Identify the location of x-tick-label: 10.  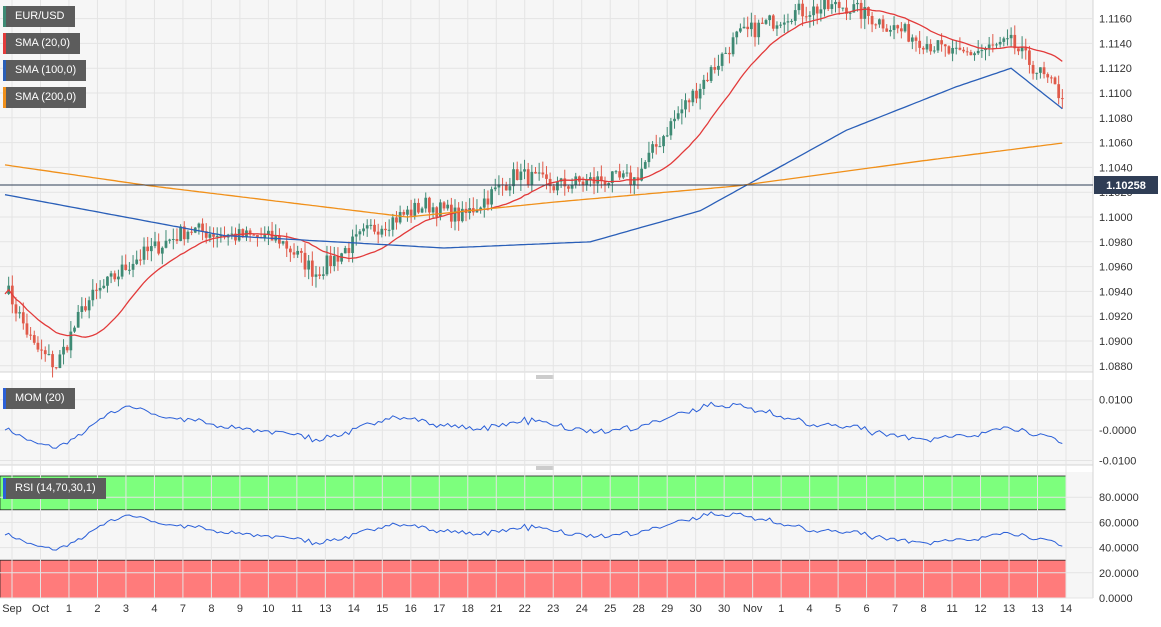
(268, 609).